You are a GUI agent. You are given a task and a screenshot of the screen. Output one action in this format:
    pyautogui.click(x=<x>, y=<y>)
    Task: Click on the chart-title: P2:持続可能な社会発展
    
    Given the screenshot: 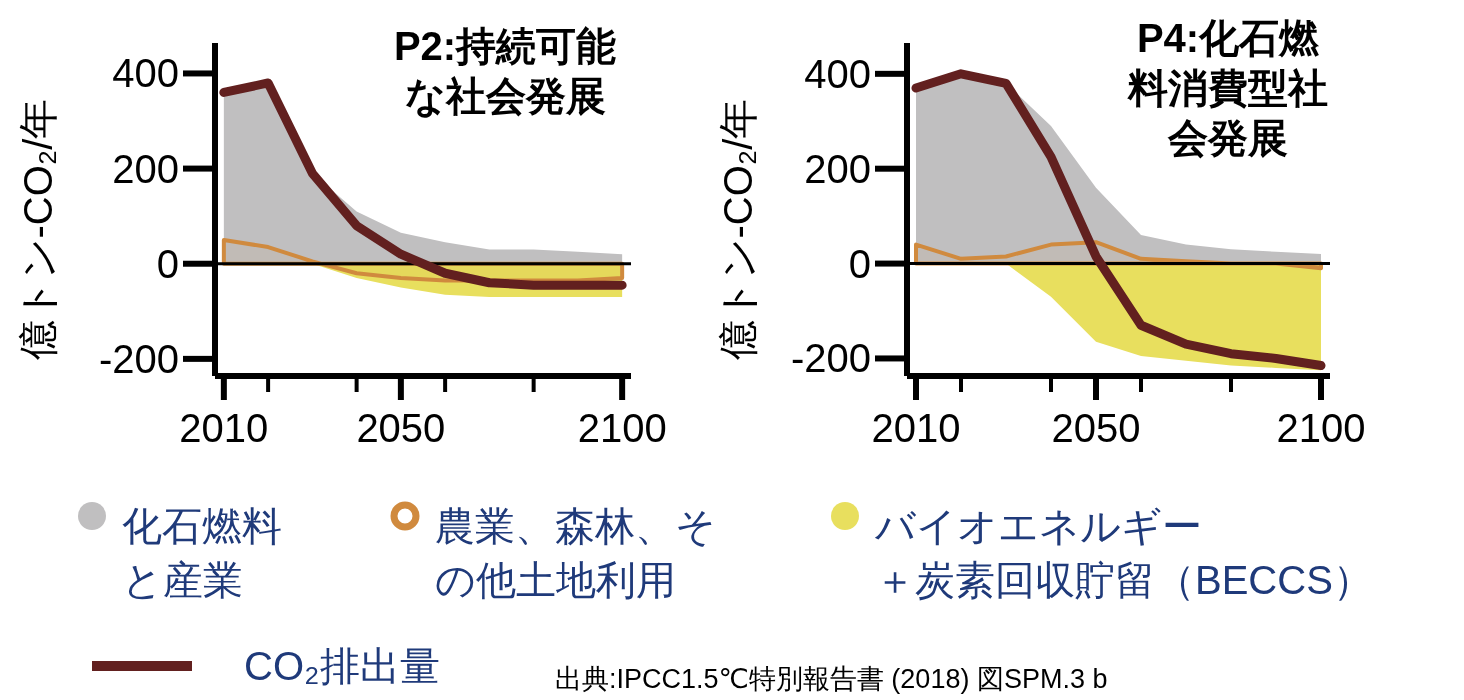 What is the action you would take?
    pyautogui.click(x=505, y=71)
    